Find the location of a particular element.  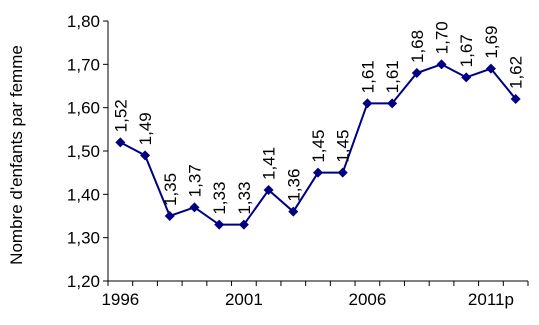

x-tick-label: 1996 is located at coordinates (120, 299).